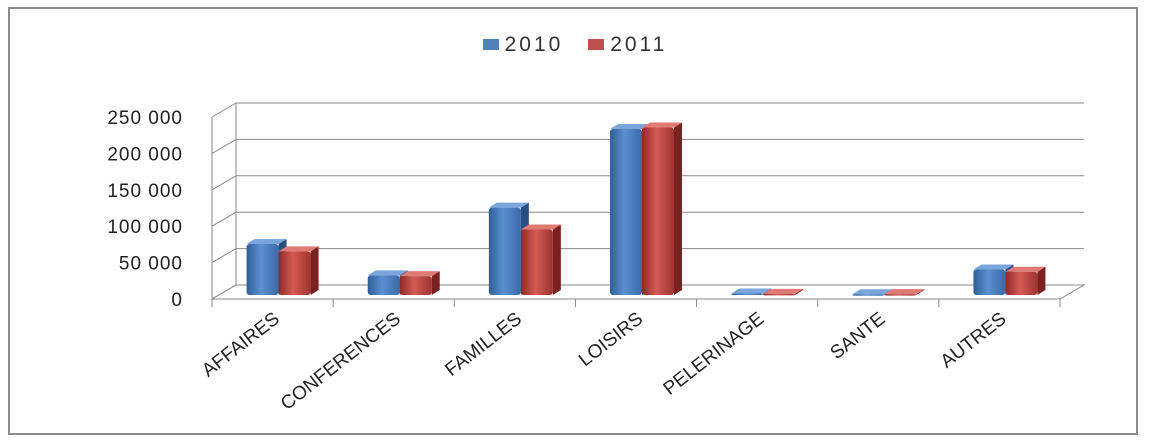  What do you see at coordinates (419, 274) in the screenshot?
I see `bar-top-2011-conferences` at bounding box center [419, 274].